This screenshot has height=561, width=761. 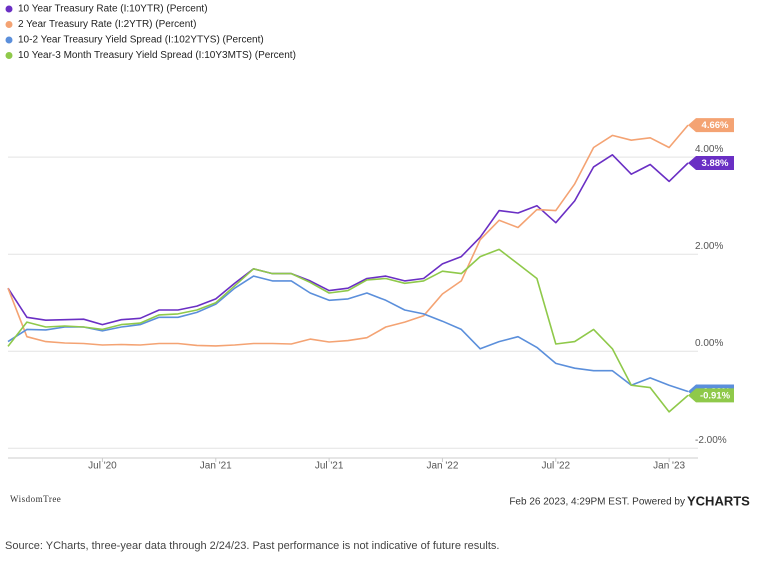 What do you see at coordinates (555, 466) in the screenshot?
I see `x-tick-label: Jul '22` at bounding box center [555, 466].